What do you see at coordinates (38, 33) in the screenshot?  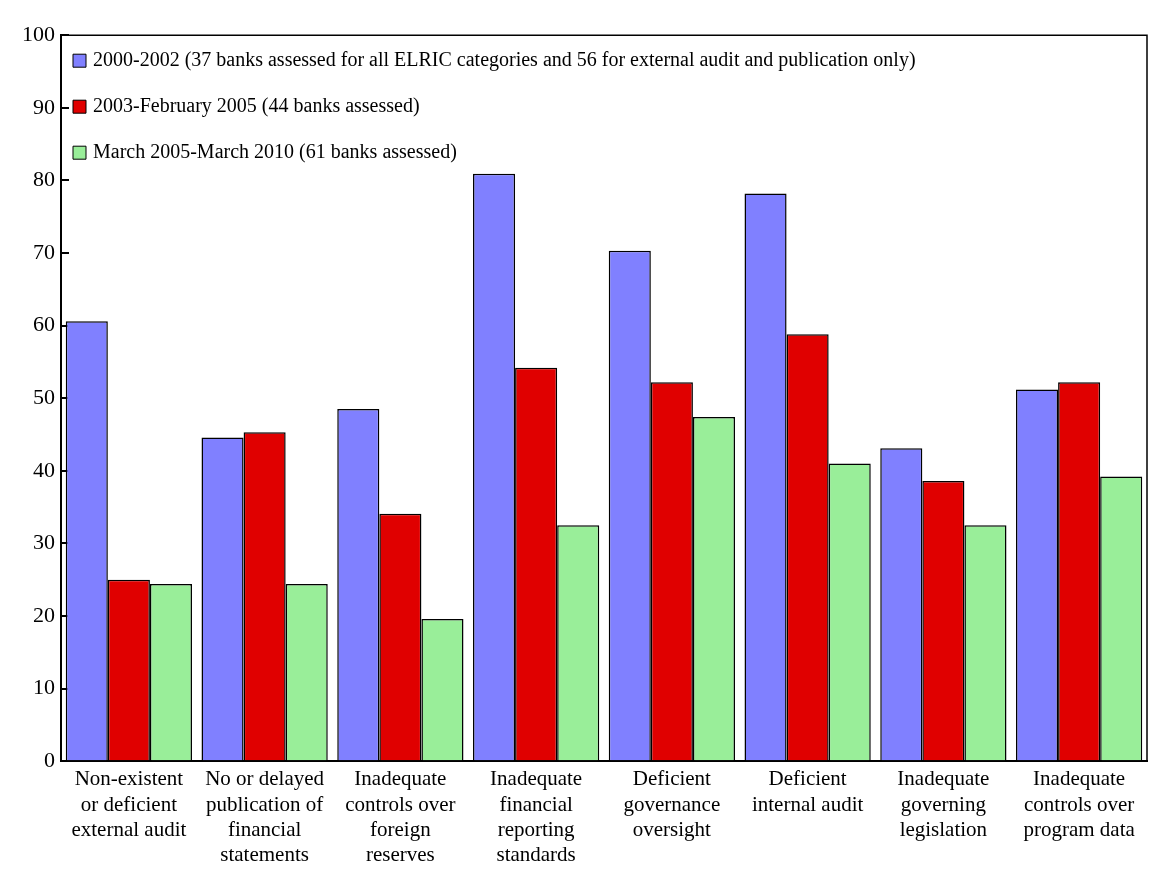 I see `y-tick-label: 100` at bounding box center [38, 33].